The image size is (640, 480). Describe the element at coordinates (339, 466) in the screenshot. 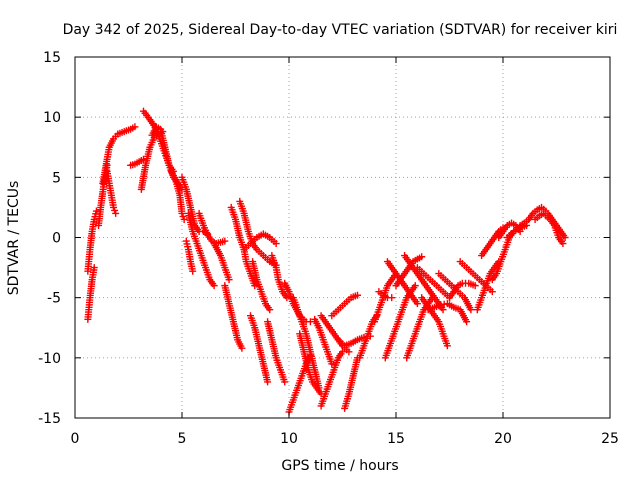

I see `x-axis-title: GPS time / hours` at that location.